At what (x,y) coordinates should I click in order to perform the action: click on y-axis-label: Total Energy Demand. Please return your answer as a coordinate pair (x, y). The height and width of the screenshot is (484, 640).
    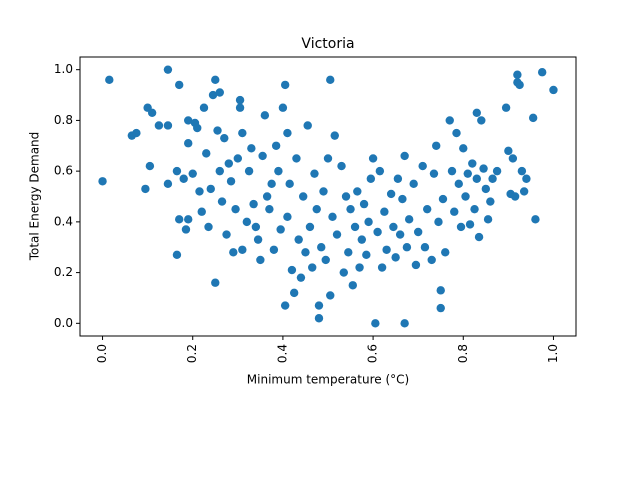
    Looking at the image, I should click on (35, 197).